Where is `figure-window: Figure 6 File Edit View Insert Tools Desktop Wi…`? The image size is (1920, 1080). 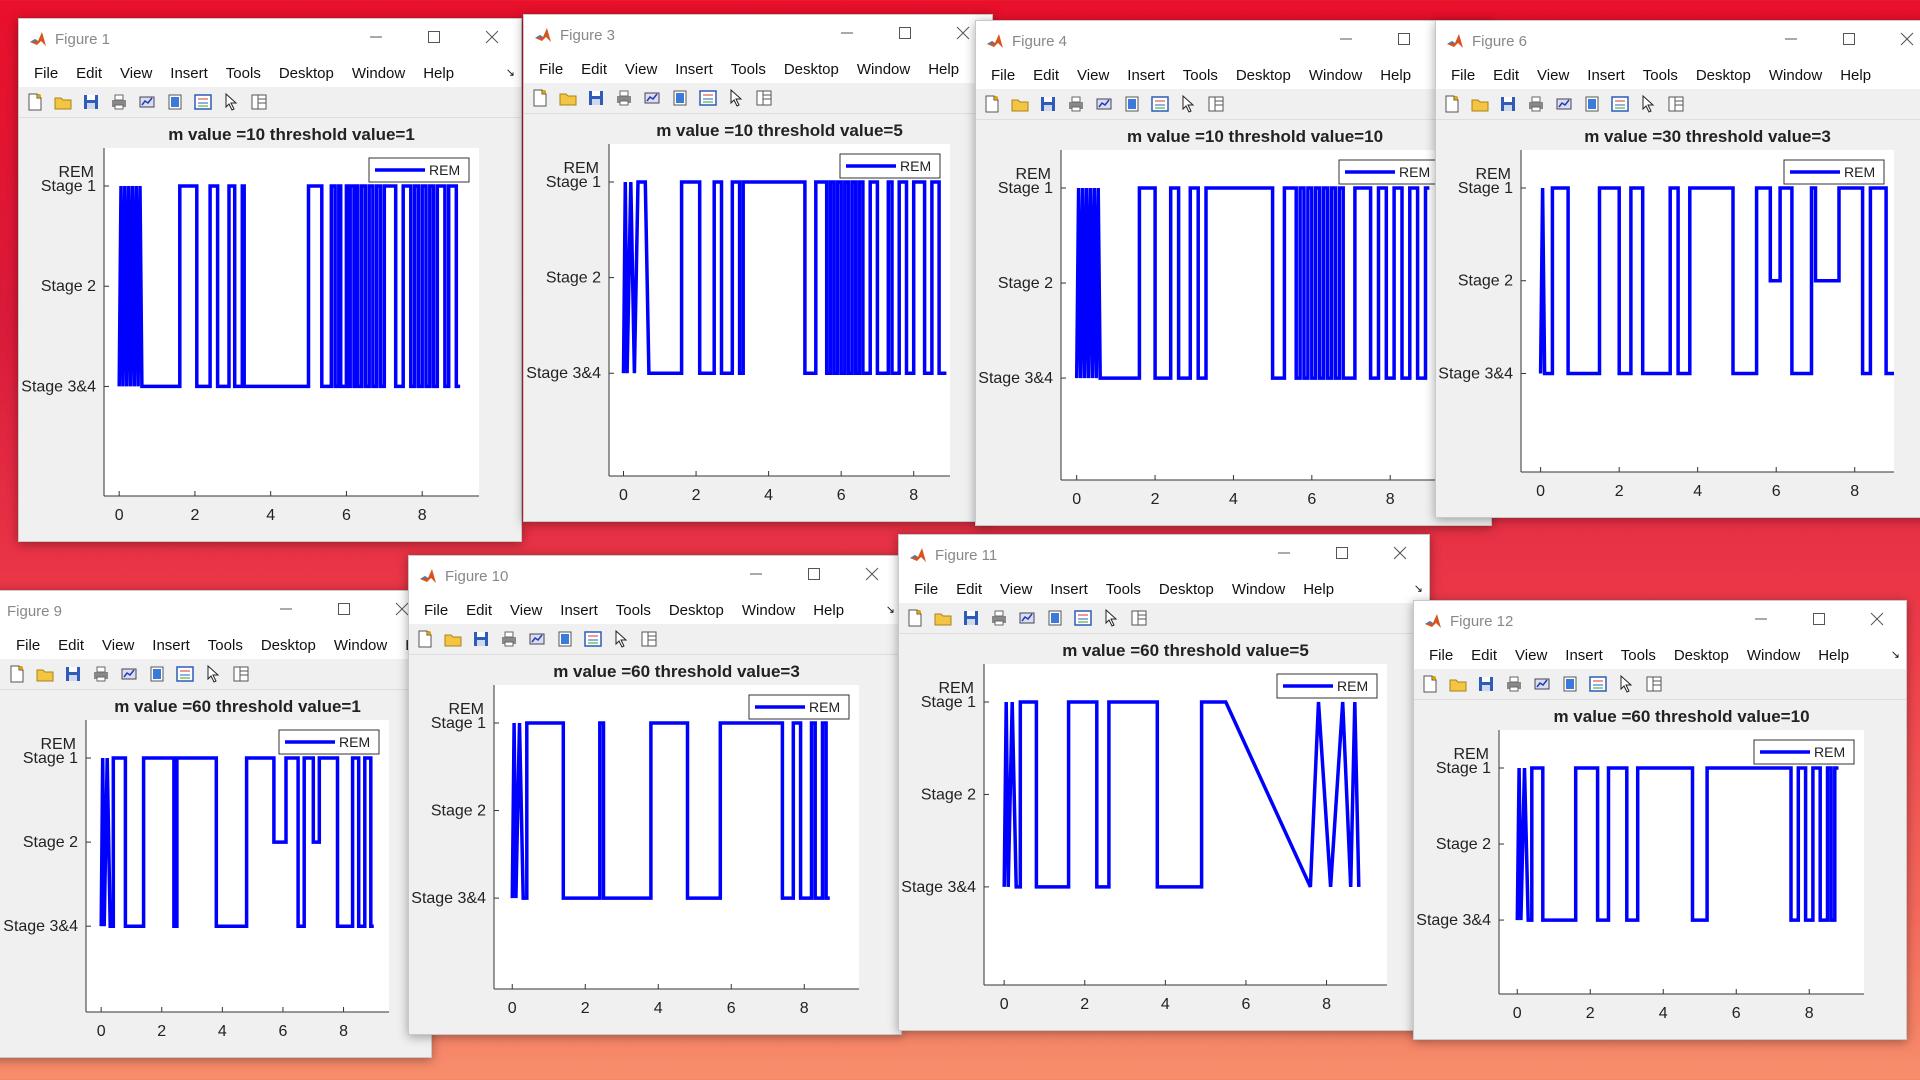
figure-window: Figure 6 File Edit View Insert Tools Desktop Wi… is located at coordinates (1677, 269).